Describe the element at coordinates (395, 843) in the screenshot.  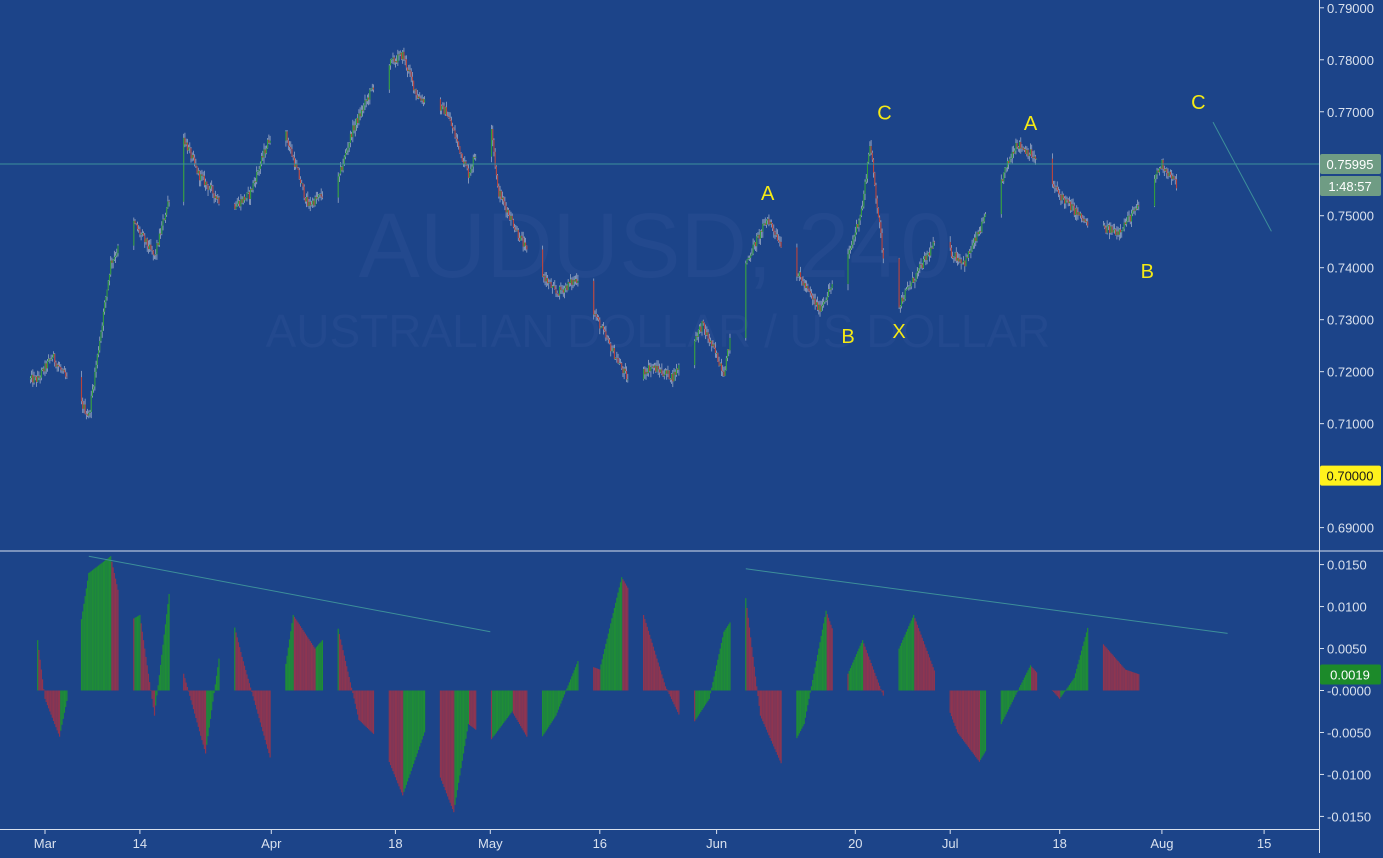
I see `time-tick-label: 18` at that location.